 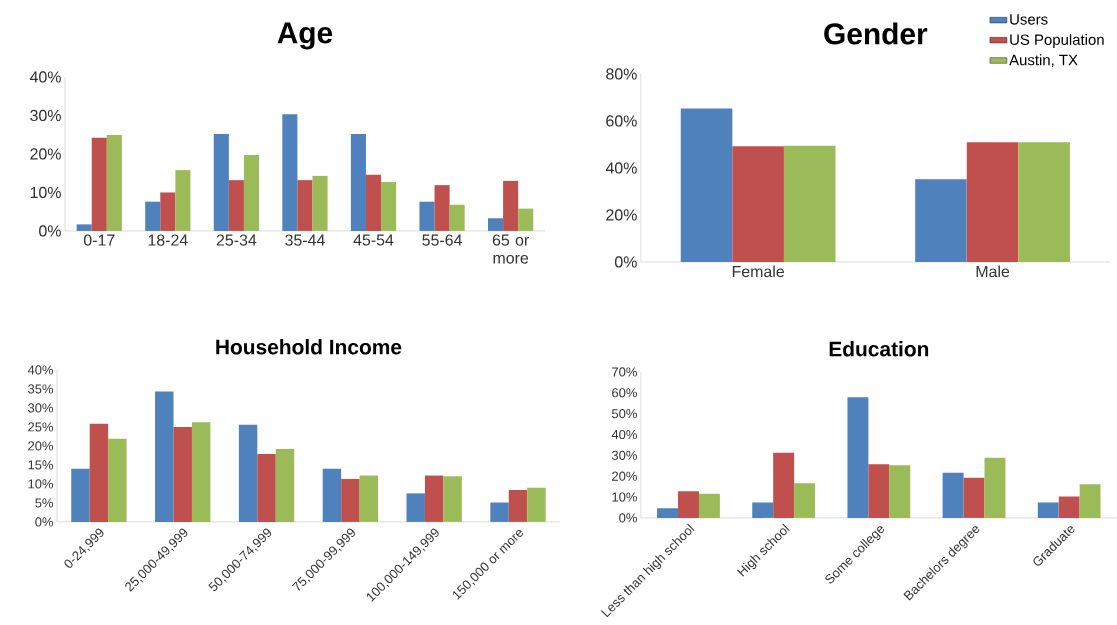 I want to click on y-tick-label: 15%, so click(x=41, y=465).